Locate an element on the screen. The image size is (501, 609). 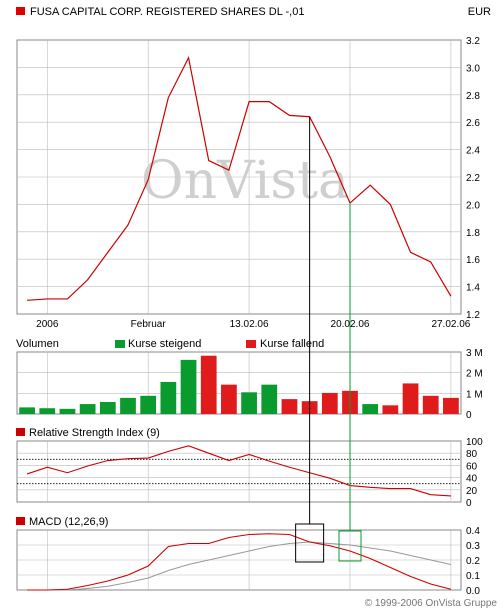
legend-swatch-price is located at coordinates (20, 11).